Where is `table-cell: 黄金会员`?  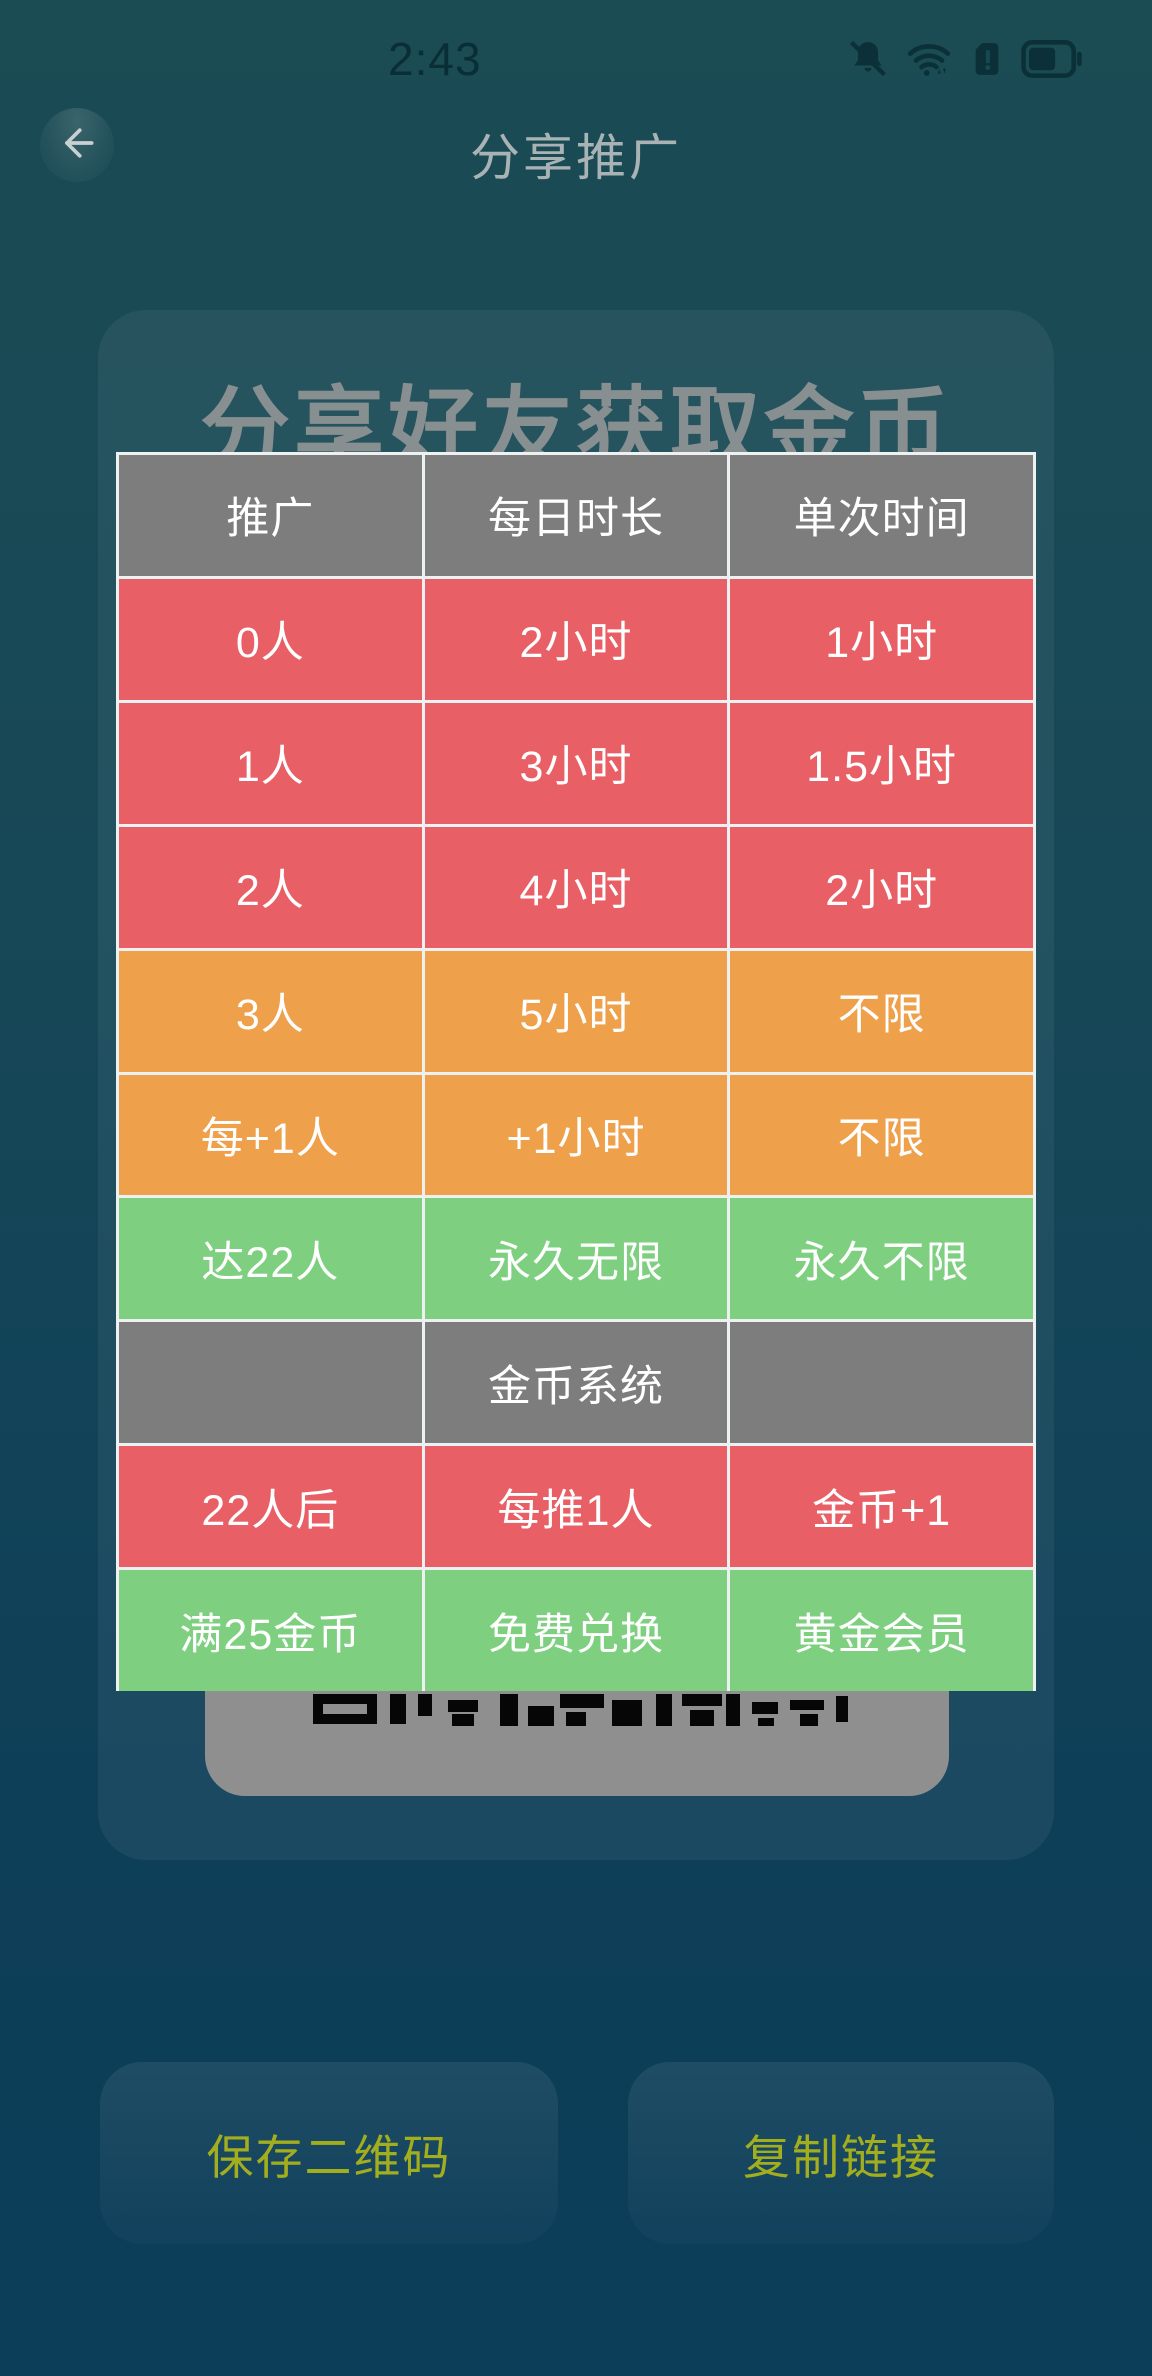 table-cell: 黄金会员 is located at coordinates (881, 1630).